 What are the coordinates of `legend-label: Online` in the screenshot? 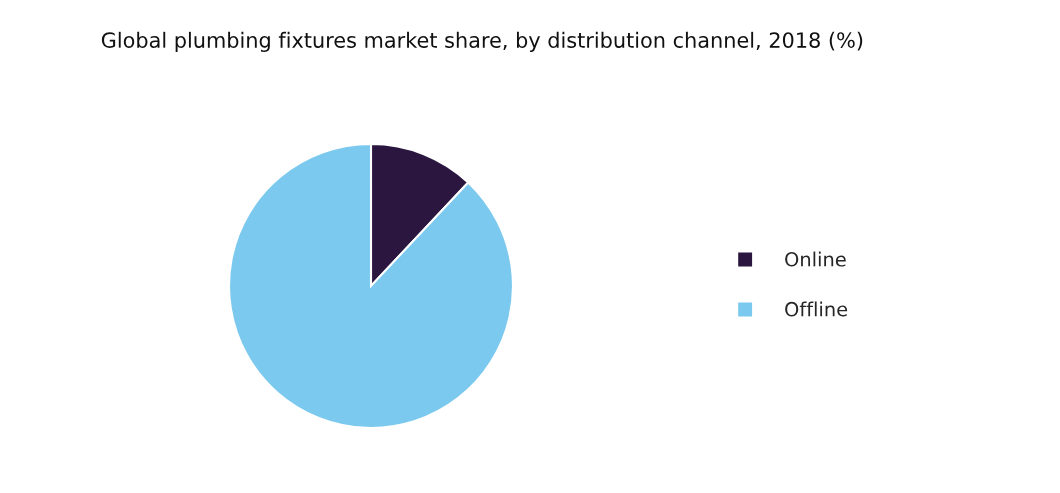 It's located at (815, 259).